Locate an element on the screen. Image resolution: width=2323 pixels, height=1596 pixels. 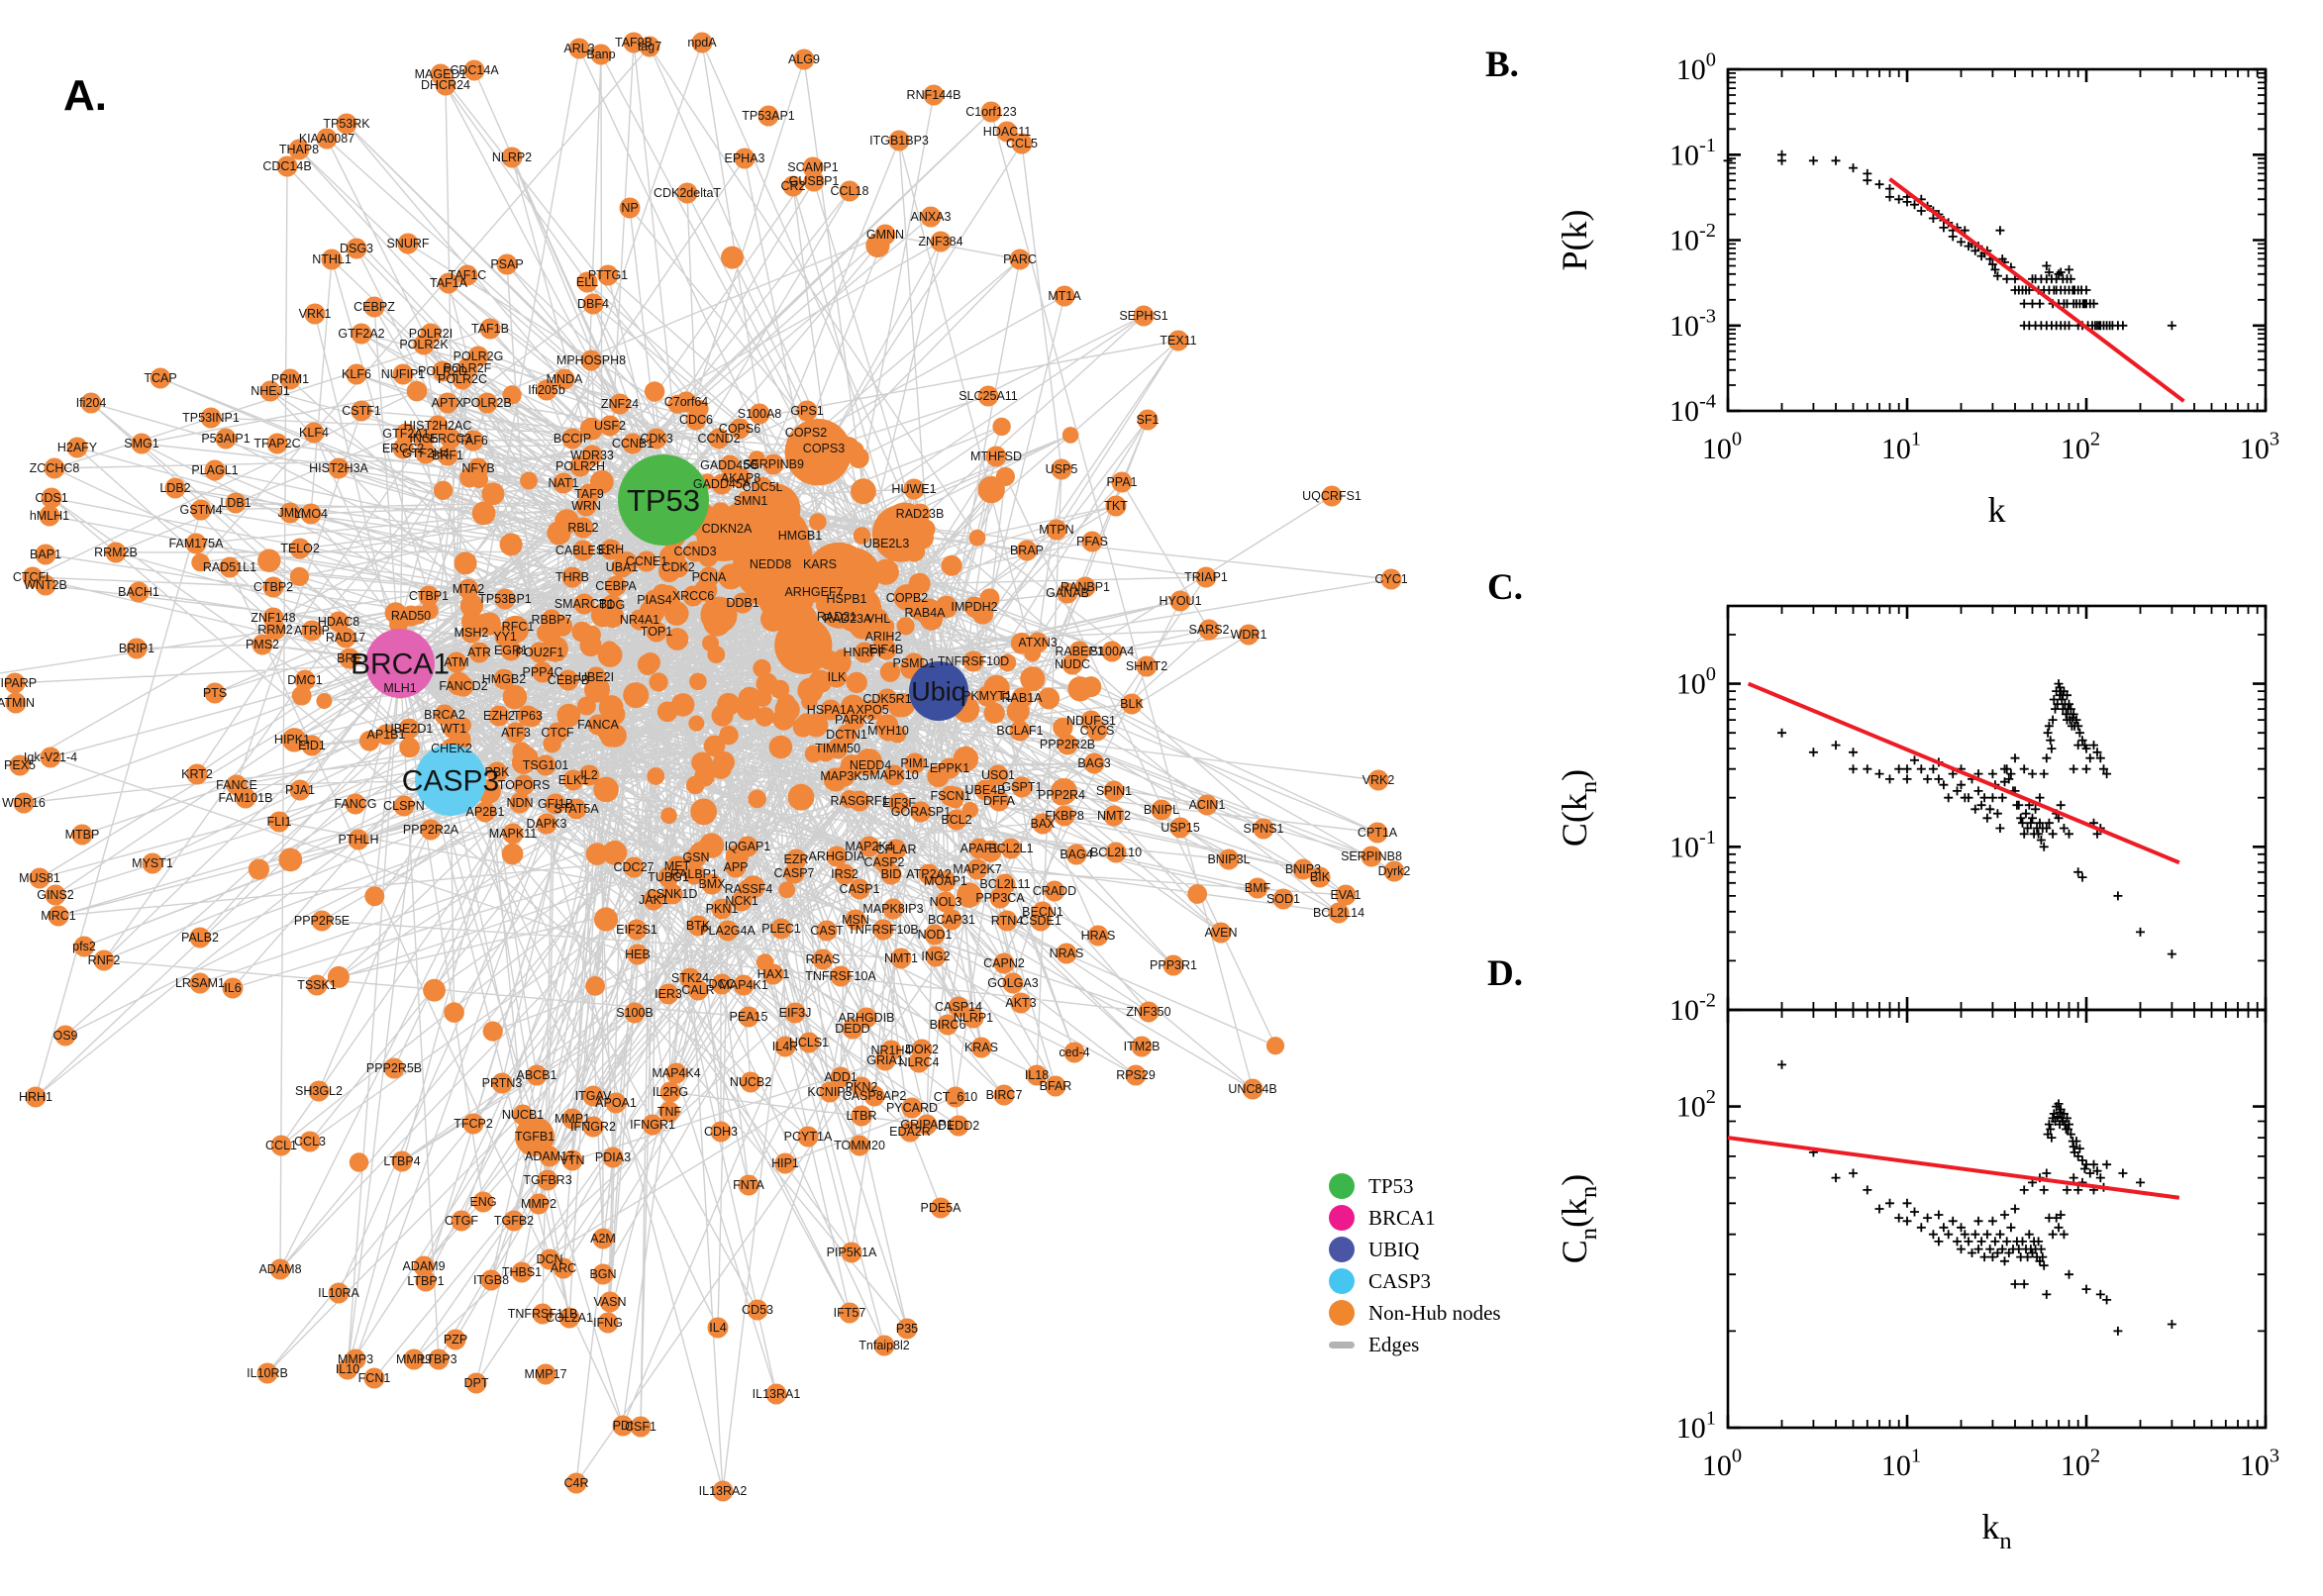
svg-text: AP1B1 is located at coordinates (386, 735).